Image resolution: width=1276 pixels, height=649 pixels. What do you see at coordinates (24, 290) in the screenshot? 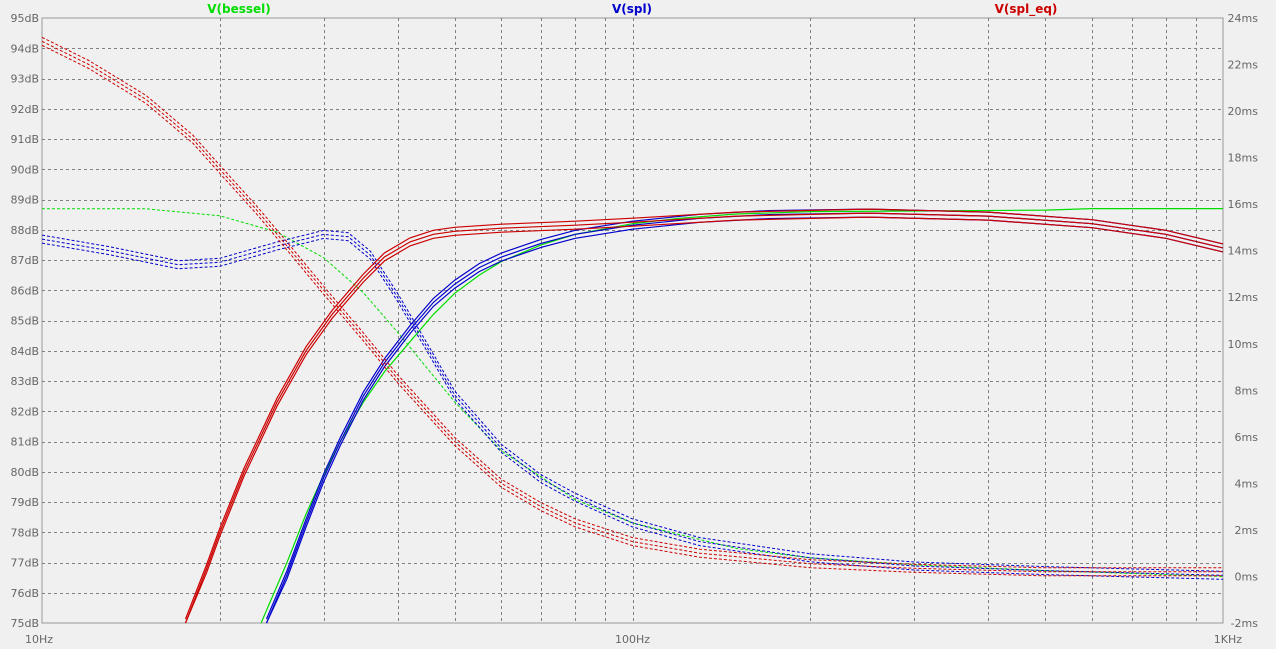
I see `y-left-tick-label: 86dB` at bounding box center [24, 290].